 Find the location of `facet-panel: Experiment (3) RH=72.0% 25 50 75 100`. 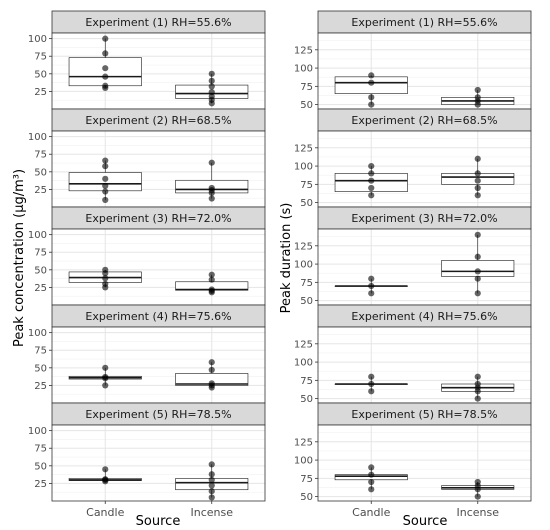

facet-panel: Experiment (3) RH=72.0% 25 50 75 100 is located at coordinates (147, 256).